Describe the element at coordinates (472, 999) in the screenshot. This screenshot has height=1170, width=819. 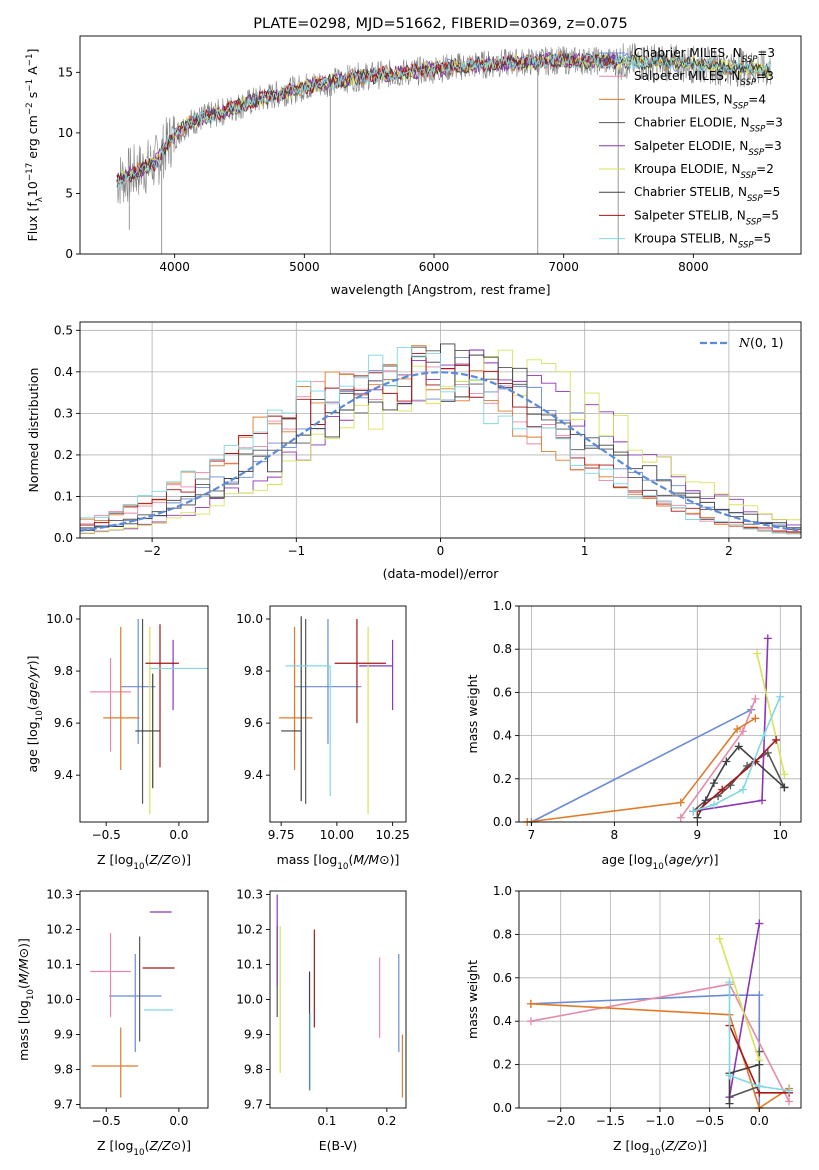
I see `mw-vs-Z-ylabel: mass weight` at that location.